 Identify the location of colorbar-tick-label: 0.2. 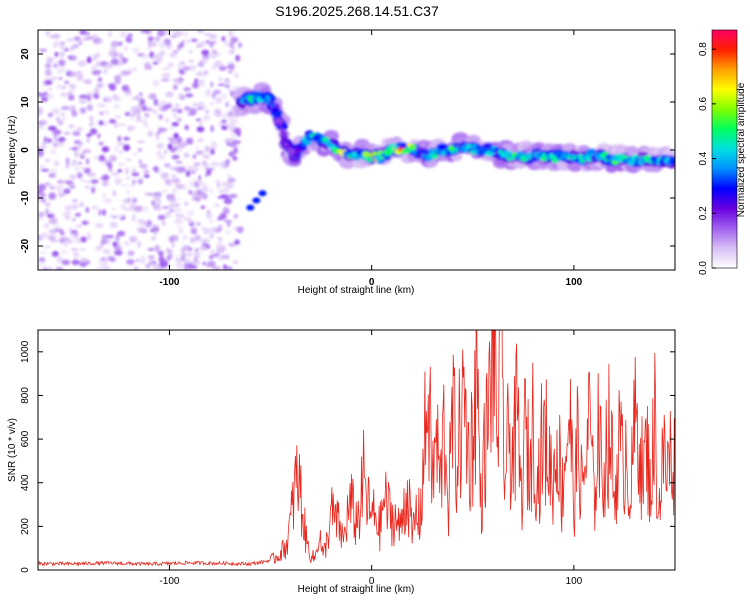
(703, 213).